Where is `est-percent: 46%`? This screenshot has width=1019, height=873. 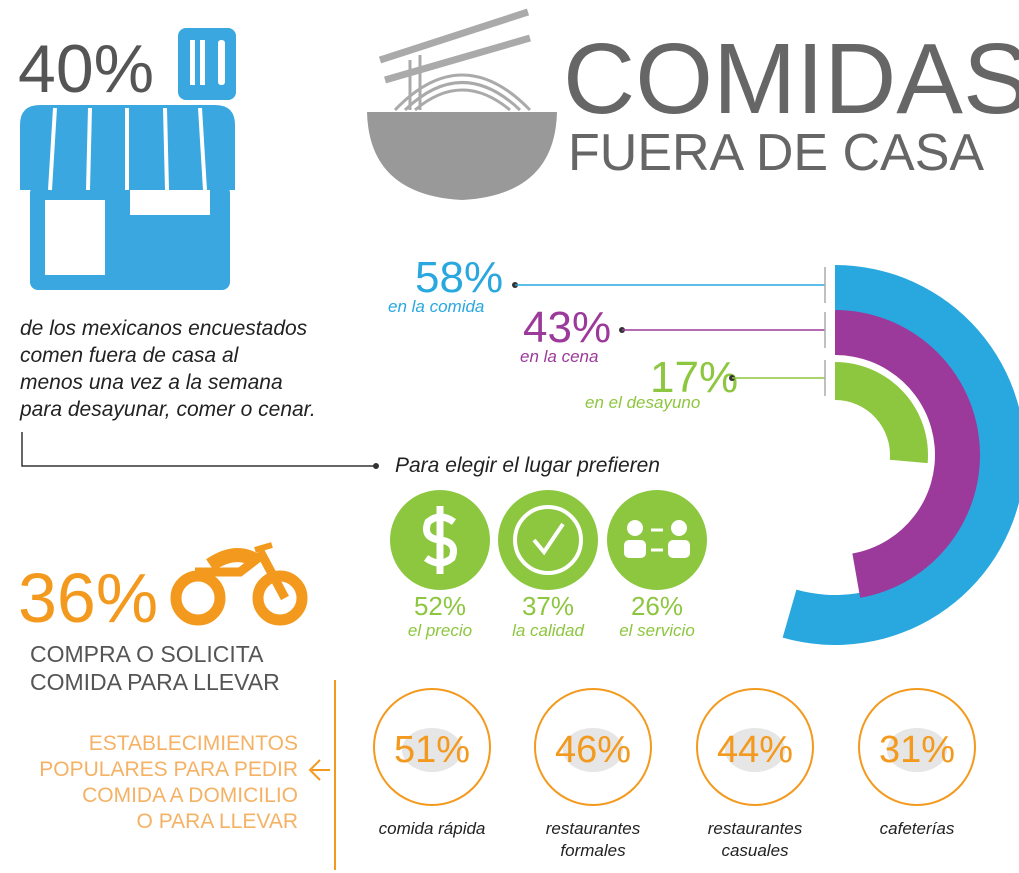 est-percent: 46% is located at coordinates (593, 750).